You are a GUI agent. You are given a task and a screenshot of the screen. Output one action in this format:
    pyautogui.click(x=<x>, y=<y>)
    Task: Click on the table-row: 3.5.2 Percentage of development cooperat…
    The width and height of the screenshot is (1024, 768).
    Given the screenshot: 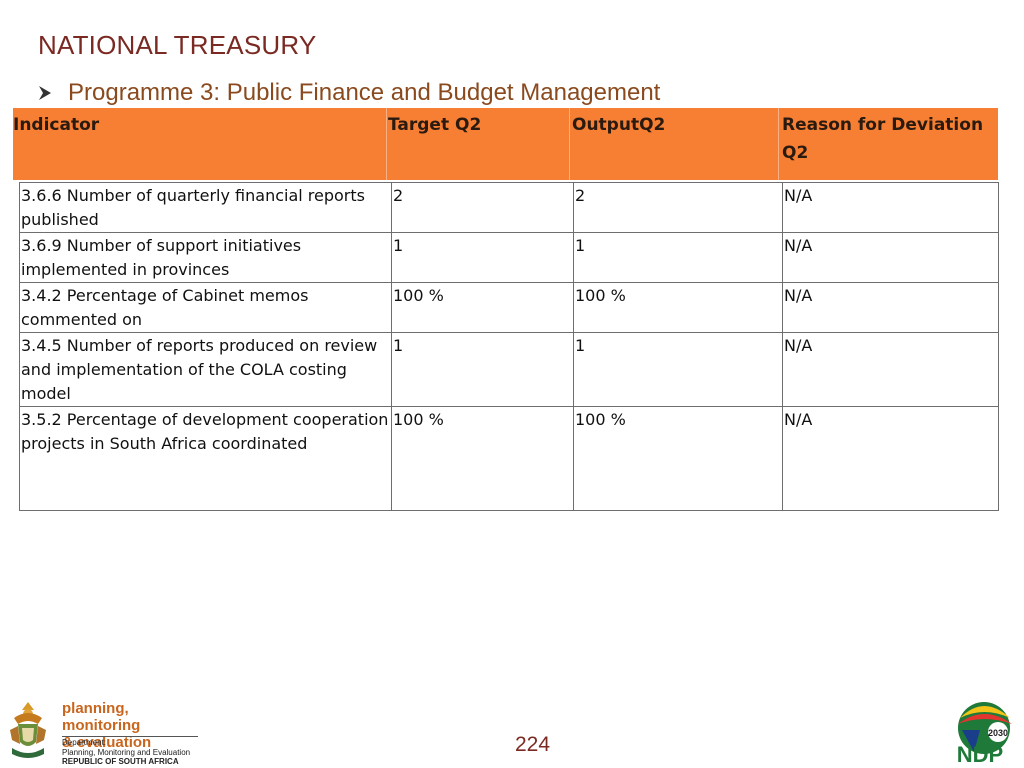 What is the action you would take?
    pyautogui.click(x=509, y=458)
    